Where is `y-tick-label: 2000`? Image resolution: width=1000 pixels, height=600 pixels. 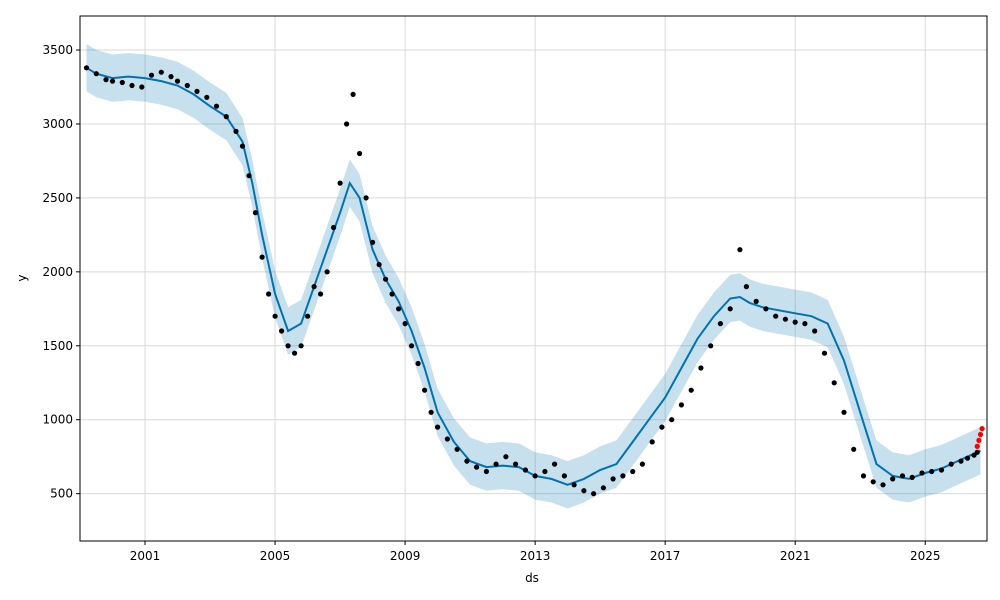
y-tick-label: 2000 is located at coordinates (57, 272).